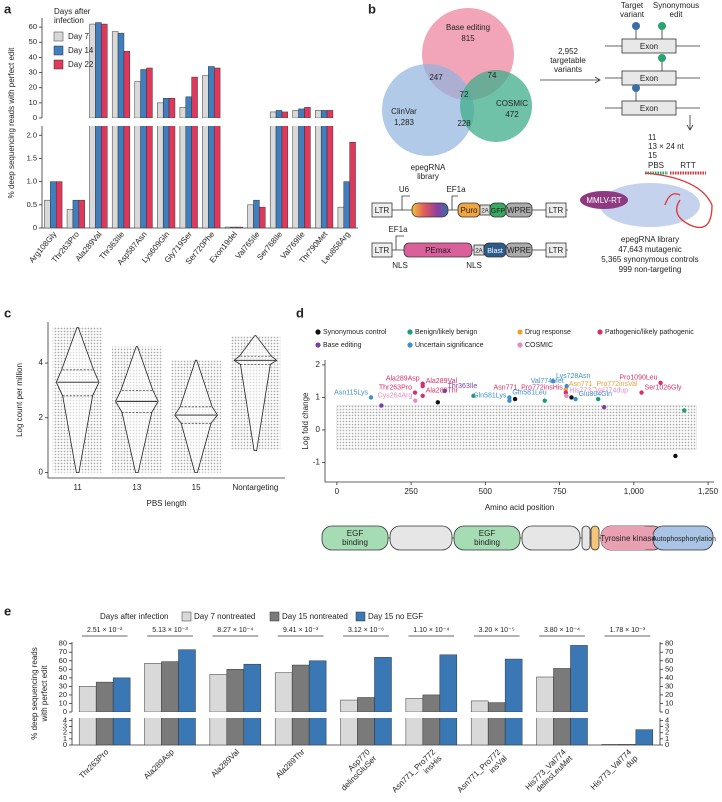 This screenshot has width=722, height=802. Describe the element at coordinates (63, 668) in the screenshot. I see `y-tick-label: 50` at that location.